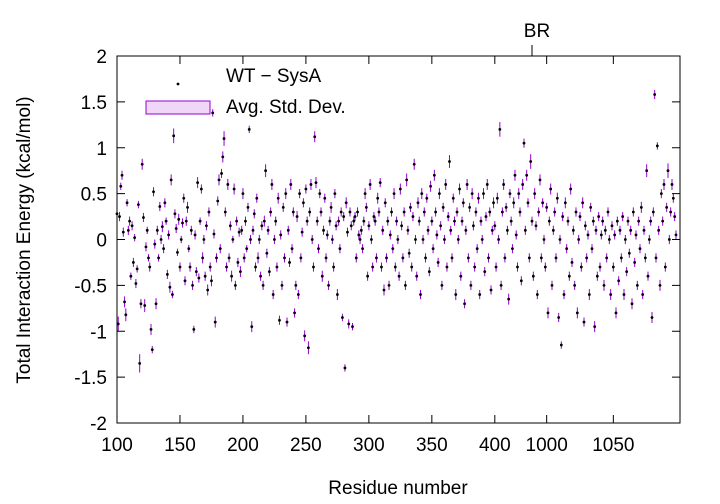 This screenshot has height=504, width=720. What do you see at coordinates (398, 488) in the screenshot?
I see `x-axis-label: Residue number` at bounding box center [398, 488].